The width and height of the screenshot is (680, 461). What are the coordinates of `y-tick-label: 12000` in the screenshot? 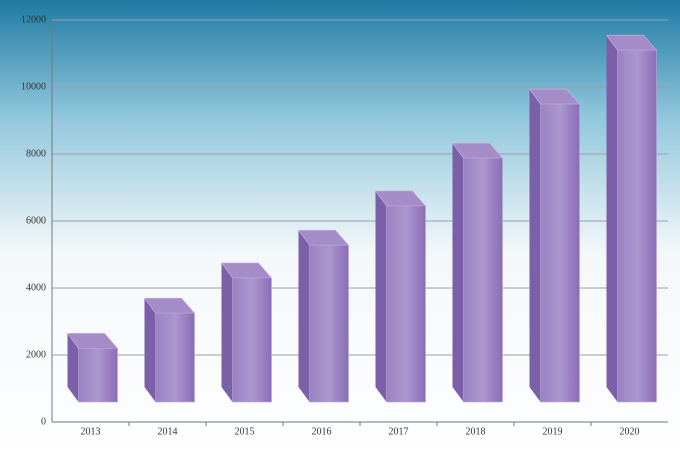 It's located at (33, 19).